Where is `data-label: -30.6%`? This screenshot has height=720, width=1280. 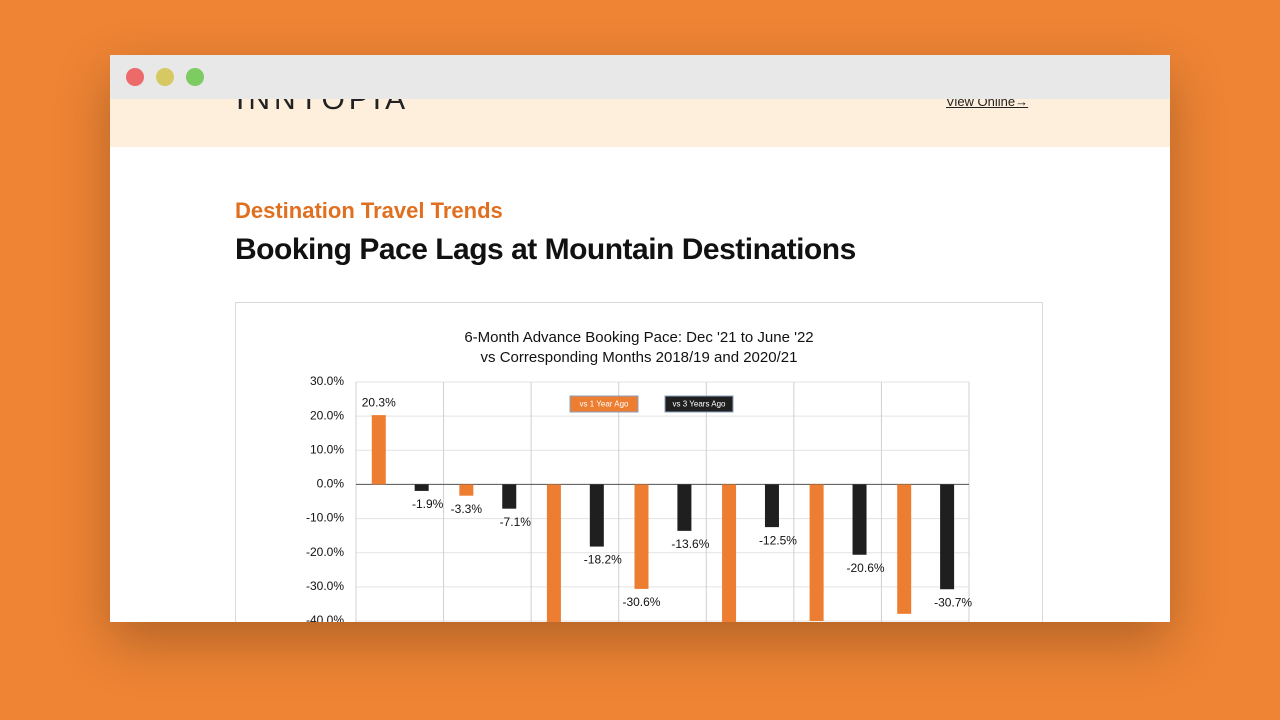 data-label: -30.6% is located at coordinates (641, 602).